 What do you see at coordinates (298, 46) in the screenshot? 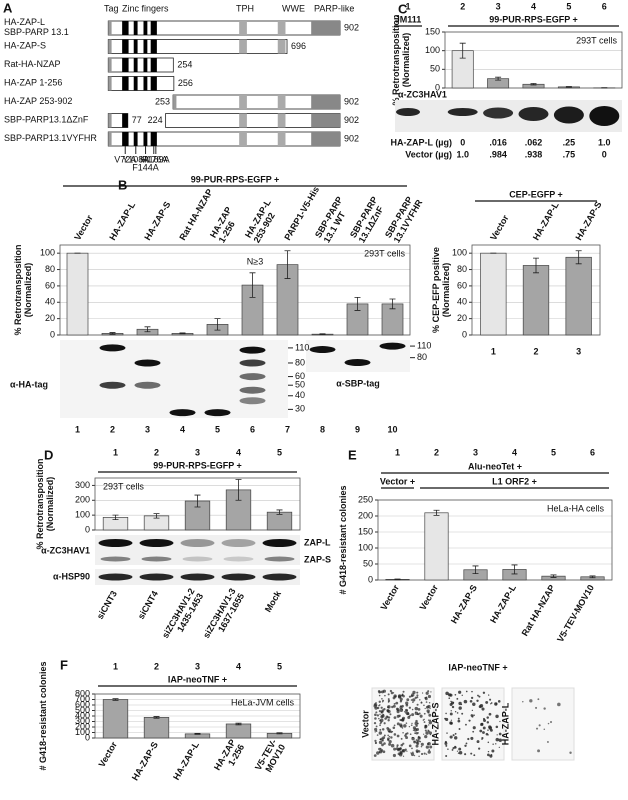
I see `residue-label: 696` at bounding box center [298, 46].